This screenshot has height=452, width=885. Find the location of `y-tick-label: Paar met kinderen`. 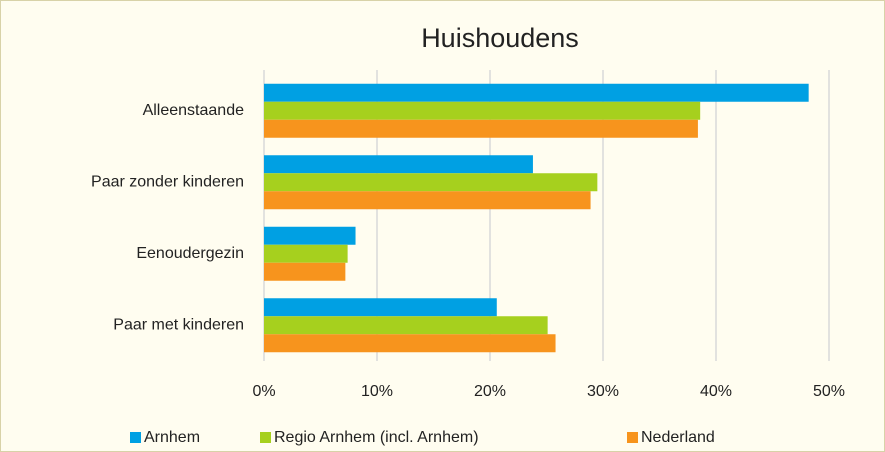

y-tick-label: Paar met kinderen is located at coordinates (178, 324).